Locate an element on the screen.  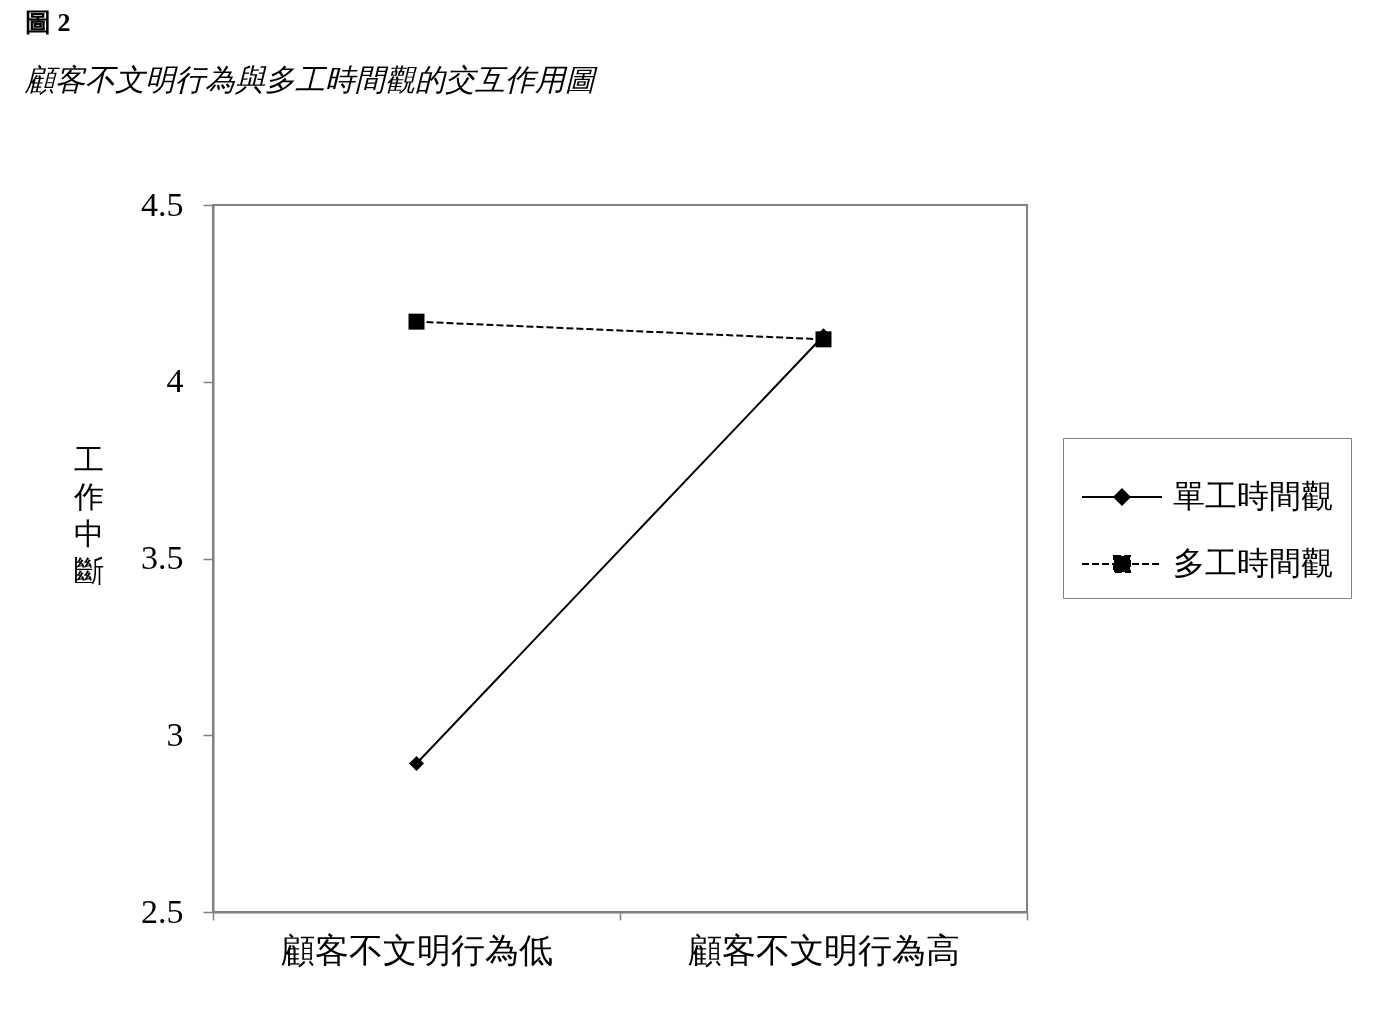
x-tick-label: 顧客不文明行為高 is located at coordinates (824, 950).